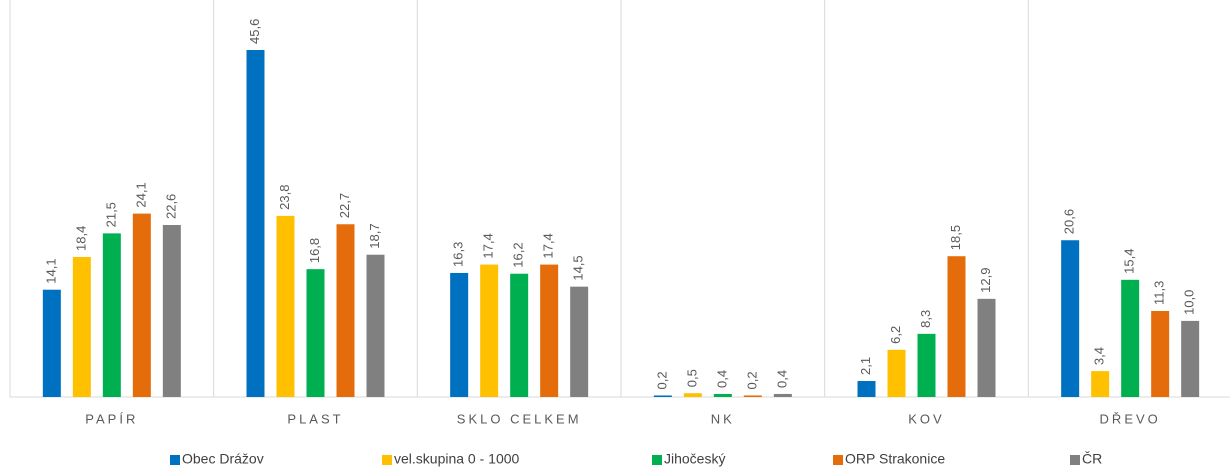  What do you see at coordinates (223, 459) in the screenshot?
I see `legend-label: Obec Drážov` at bounding box center [223, 459].